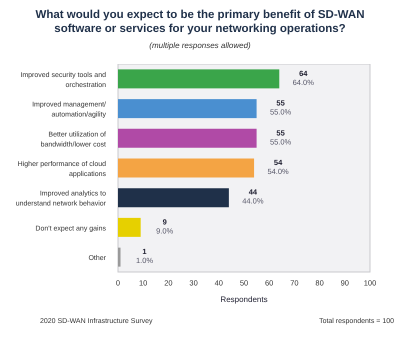  Describe the element at coordinates (200, 22) in the screenshot. I see `chart-title: What would you expect to be the primary benefit of SD-WAN software or services for your networking operations?` at that location.